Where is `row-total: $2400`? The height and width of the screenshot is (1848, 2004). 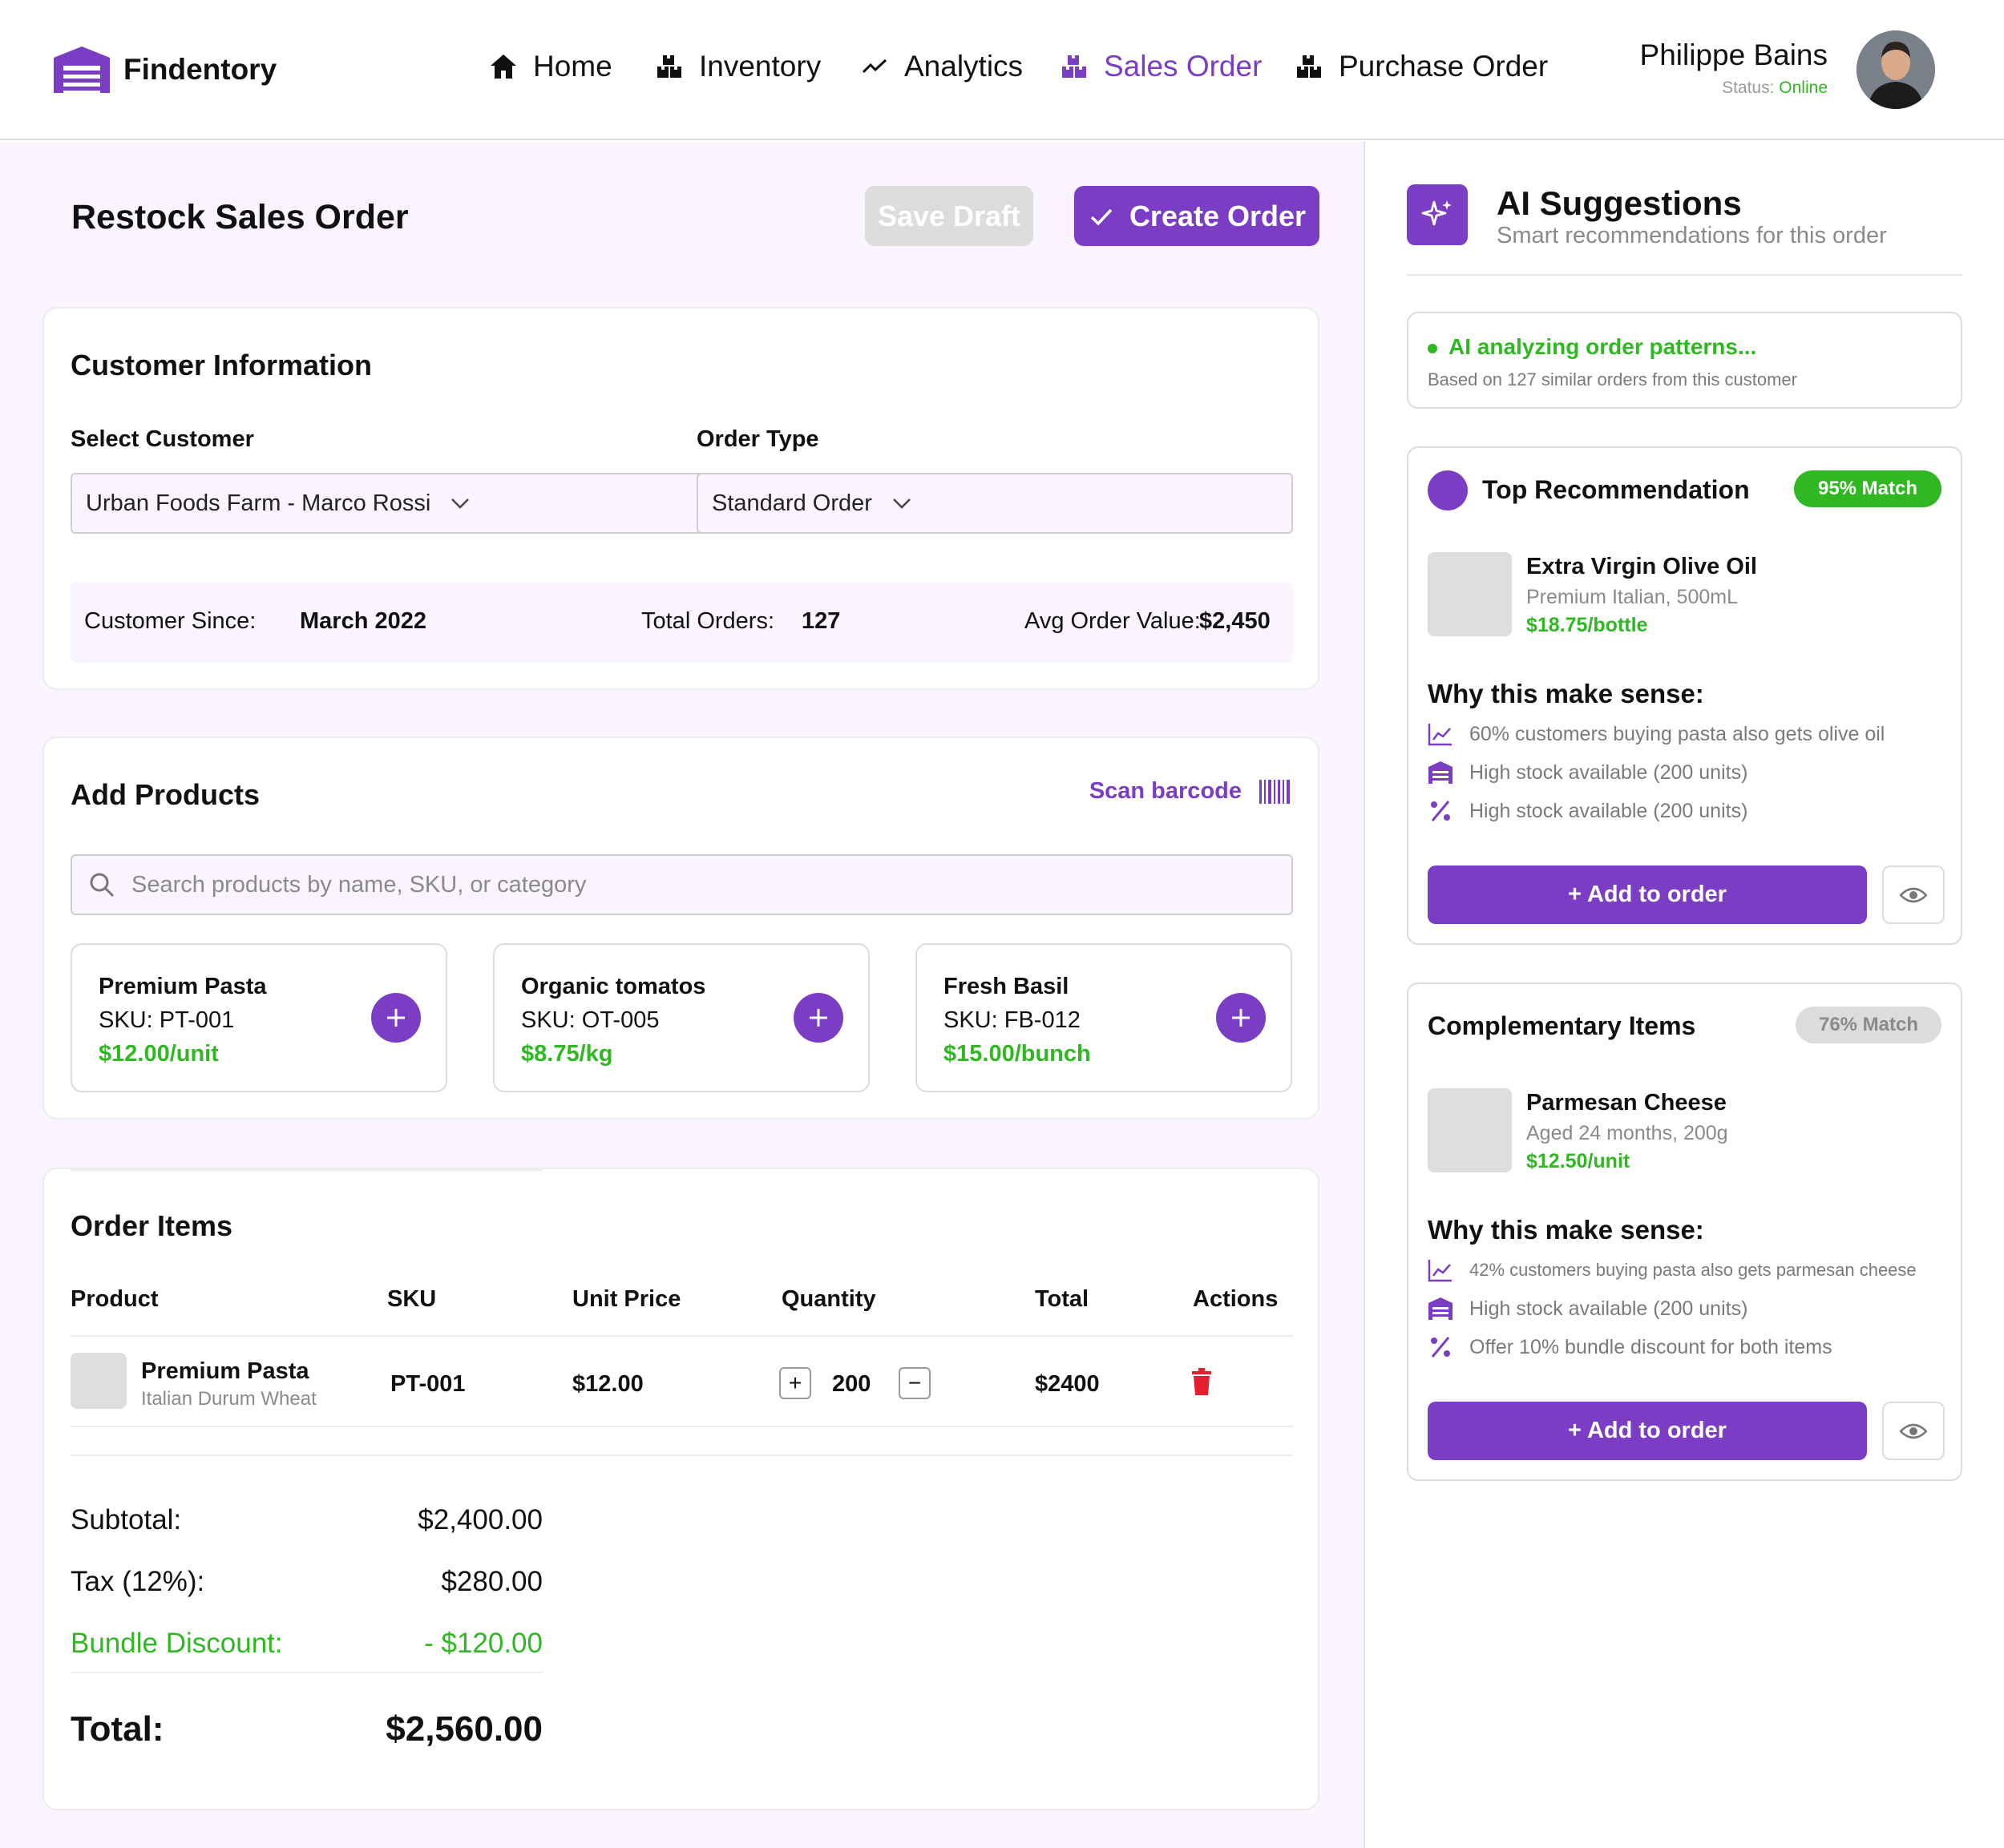 row-total: $2400 is located at coordinates (1067, 1384).